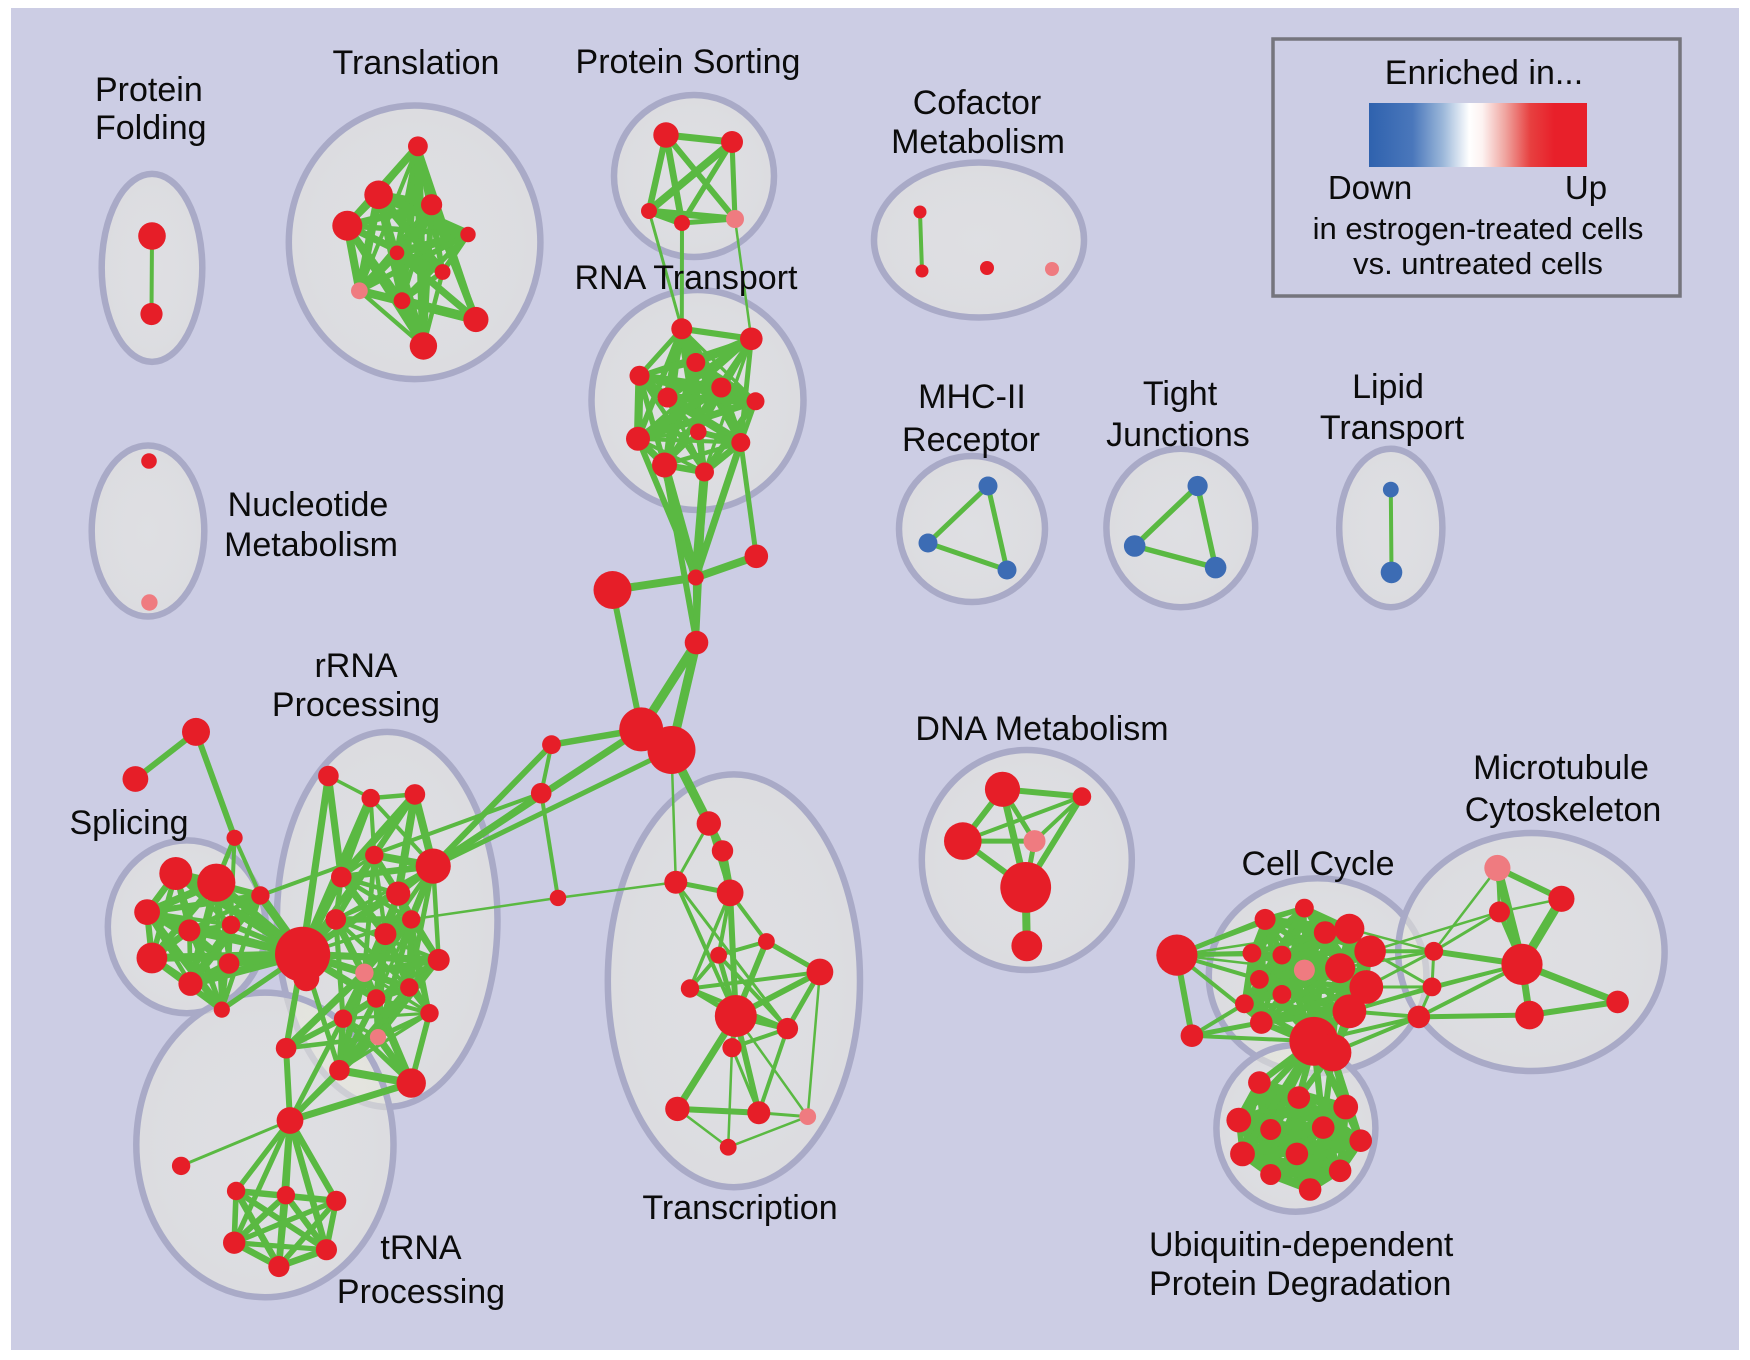 Image resolution: width=1750 pixels, height=1360 pixels. What do you see at coordinates (1178, 435) in the screenshot?
I see `svg-text: Junctions` at bounding box center [1178, 435].